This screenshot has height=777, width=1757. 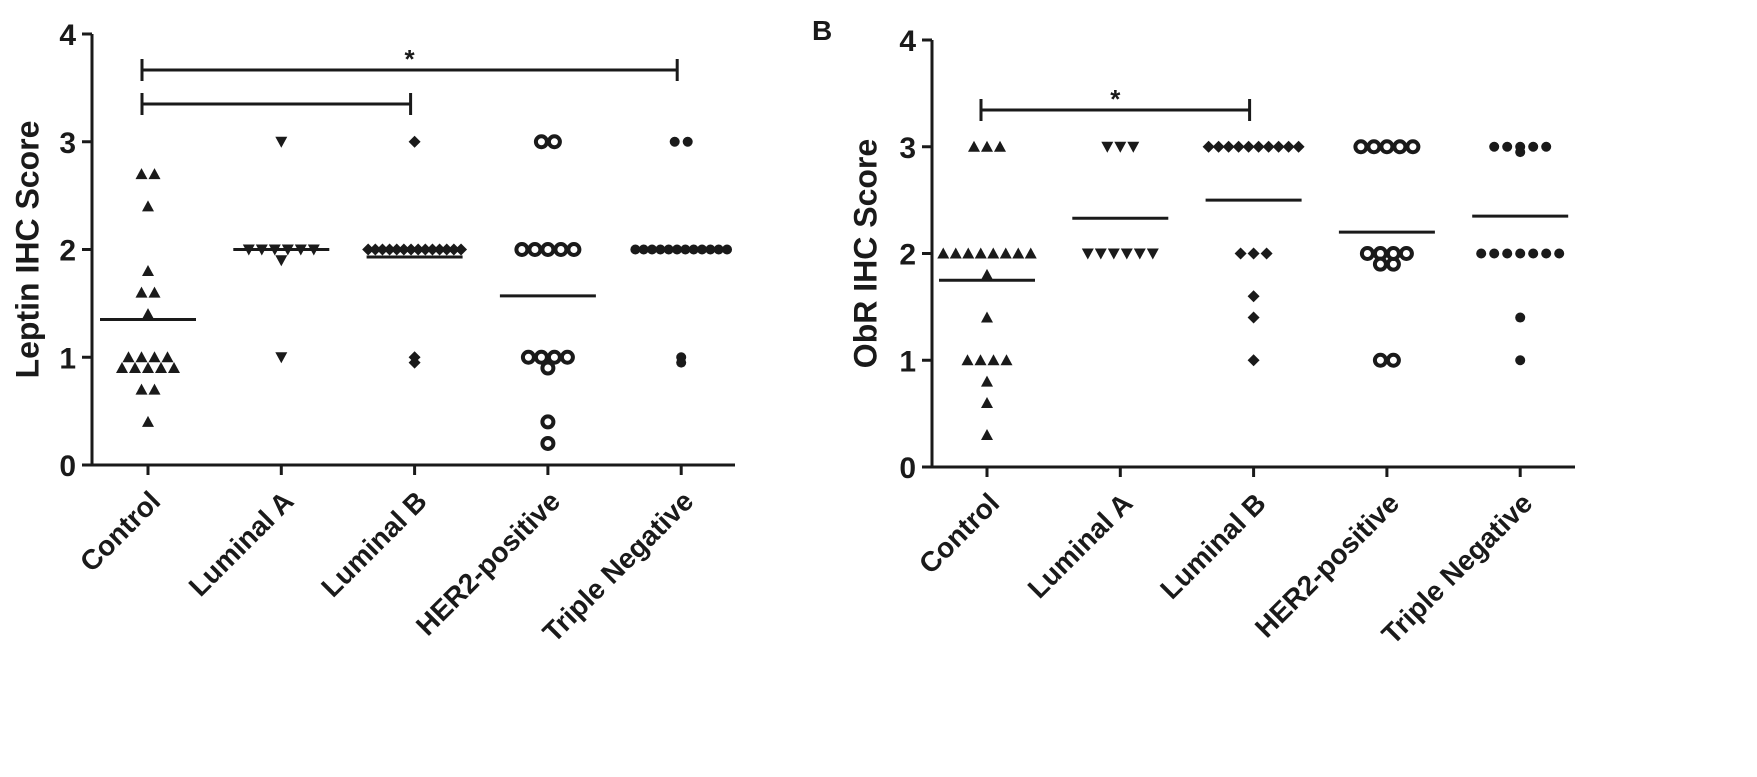 I want to click on y-axis-title: ObR IHC Score, so click(x=865, y=253).